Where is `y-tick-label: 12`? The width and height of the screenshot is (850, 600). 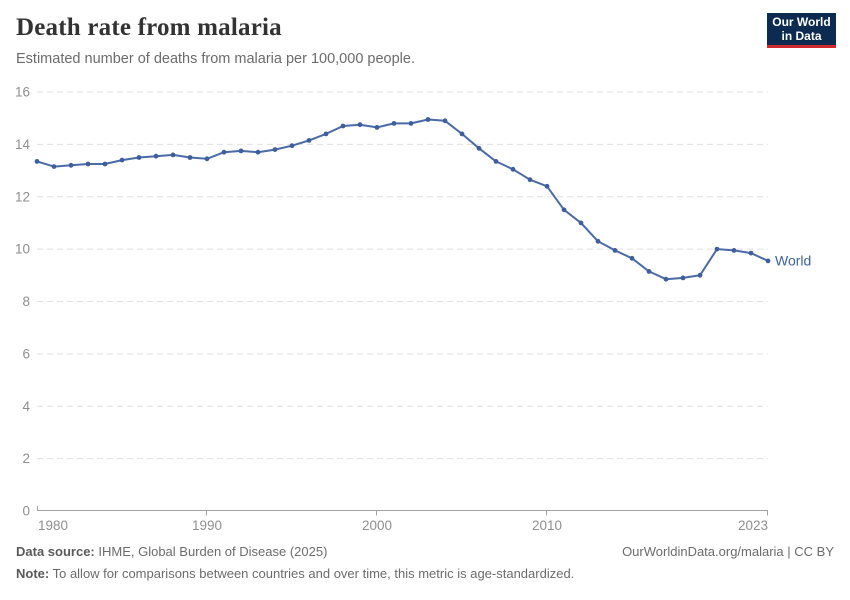
y-tick-label: 12 is located at coordinates (22, 196).